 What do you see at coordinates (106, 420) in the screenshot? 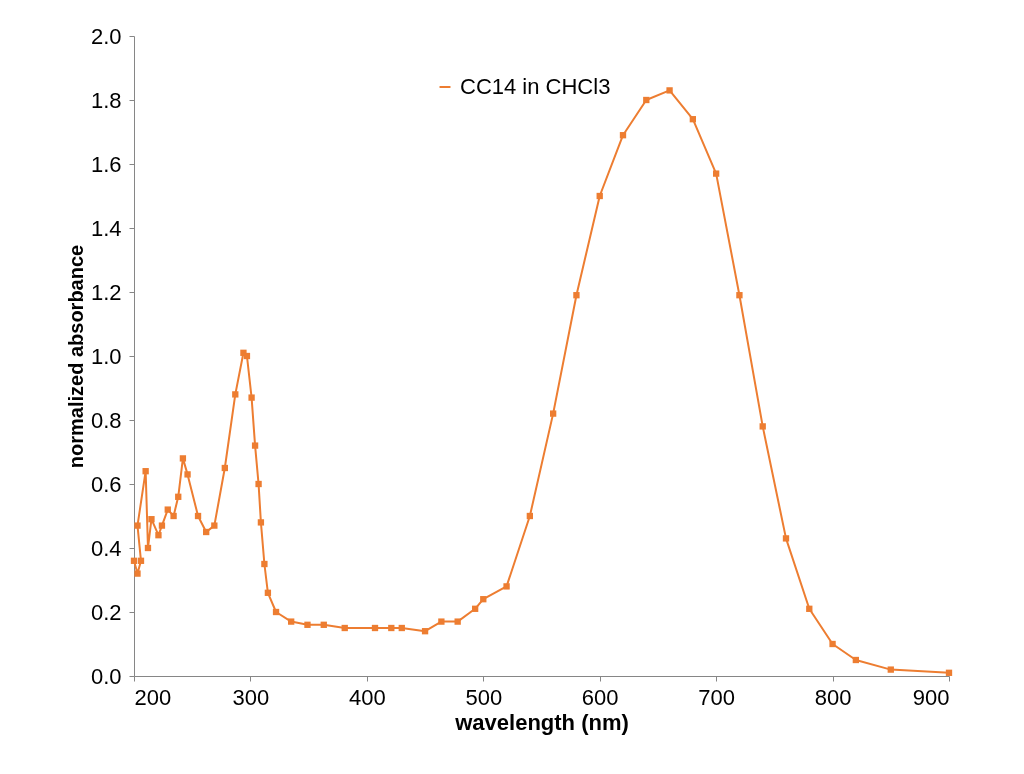
I see `y-tick-label: 0.8` at bounding box center [106, 420].